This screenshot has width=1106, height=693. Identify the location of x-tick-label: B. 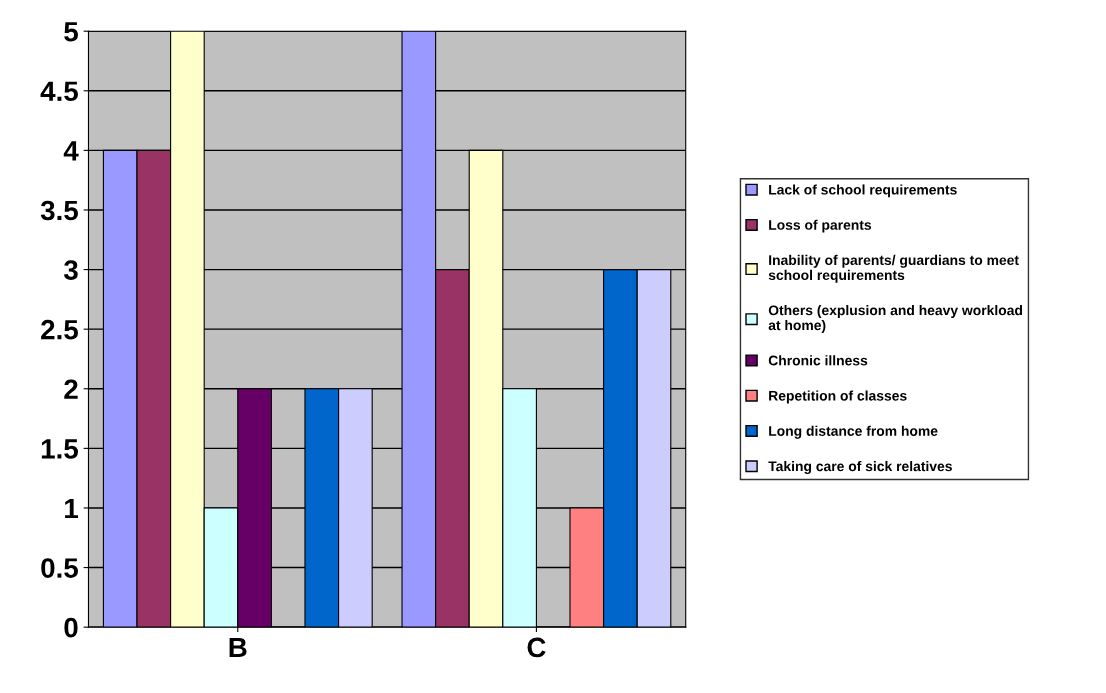
(238, 647).